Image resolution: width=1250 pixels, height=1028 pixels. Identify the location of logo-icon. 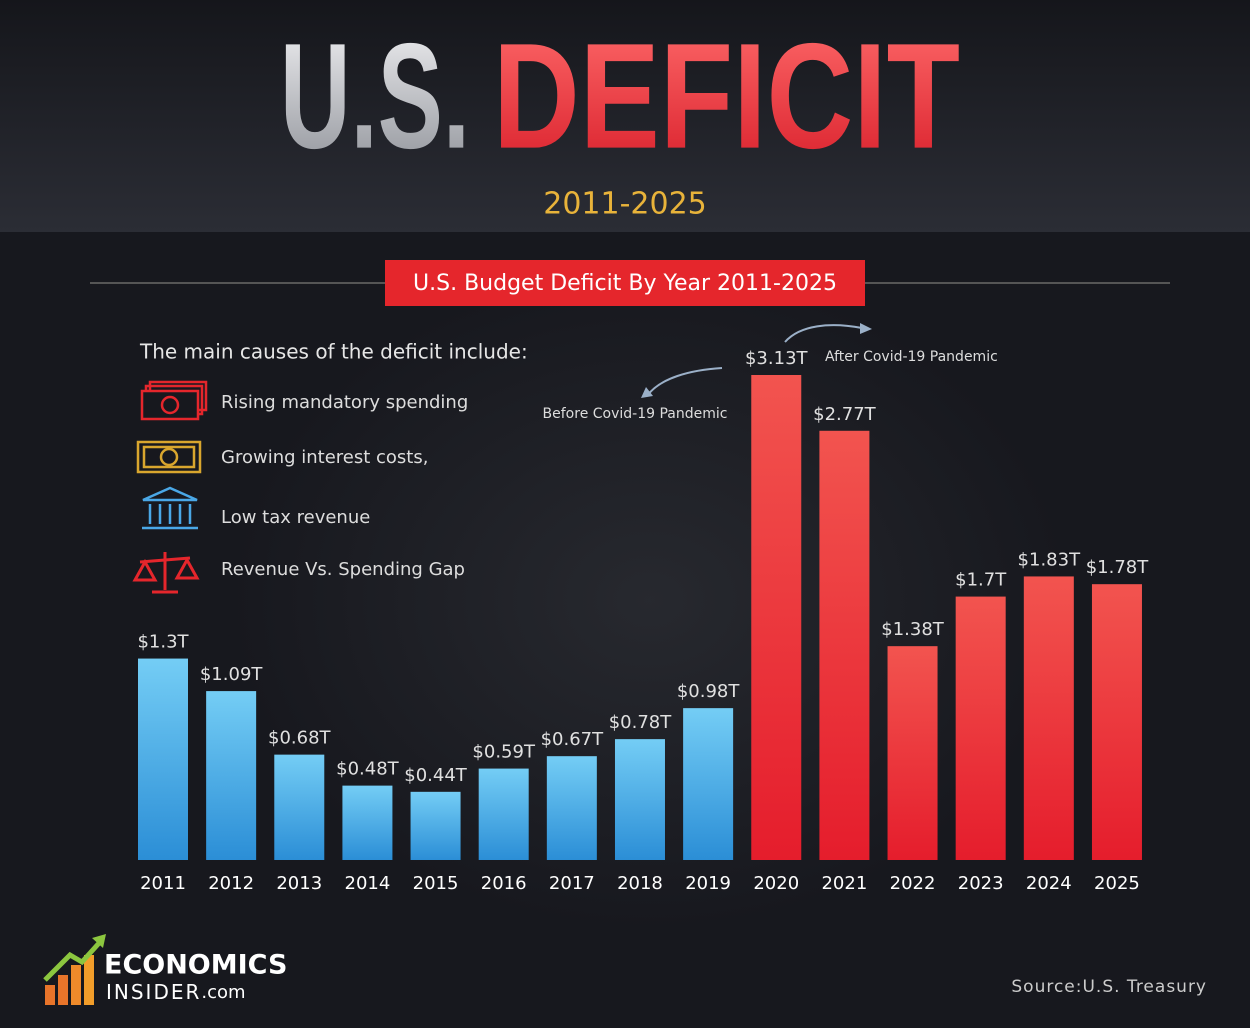
(74, 969).